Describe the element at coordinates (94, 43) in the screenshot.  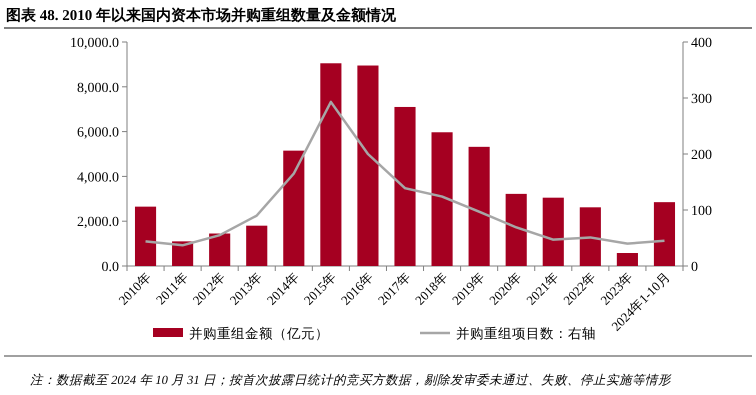
I see `y-tick-label: 10,000.0` at that location.